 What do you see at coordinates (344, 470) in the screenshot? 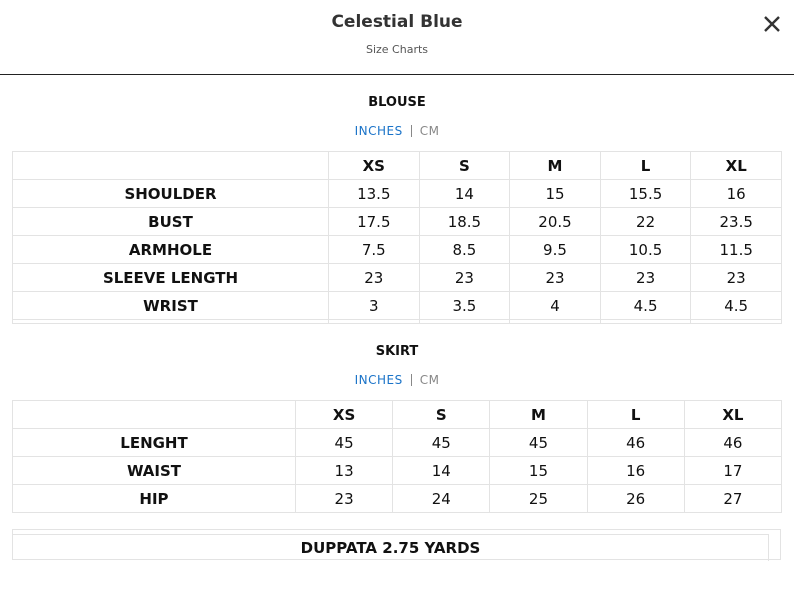
I see `measure-value: 13` at bounding box center [344, 470].